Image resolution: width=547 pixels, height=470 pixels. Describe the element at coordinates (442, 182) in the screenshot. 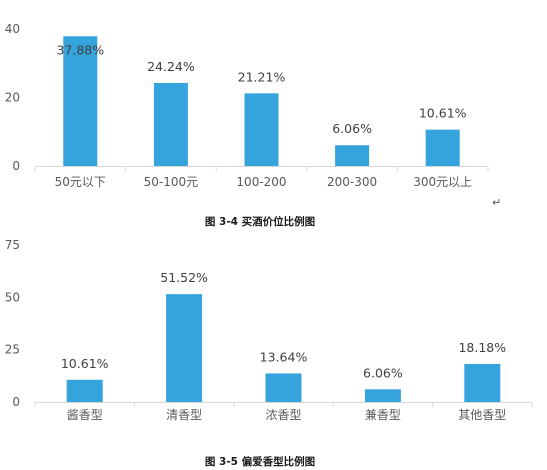

I see `x-tick-label: 300元以上` at that location.